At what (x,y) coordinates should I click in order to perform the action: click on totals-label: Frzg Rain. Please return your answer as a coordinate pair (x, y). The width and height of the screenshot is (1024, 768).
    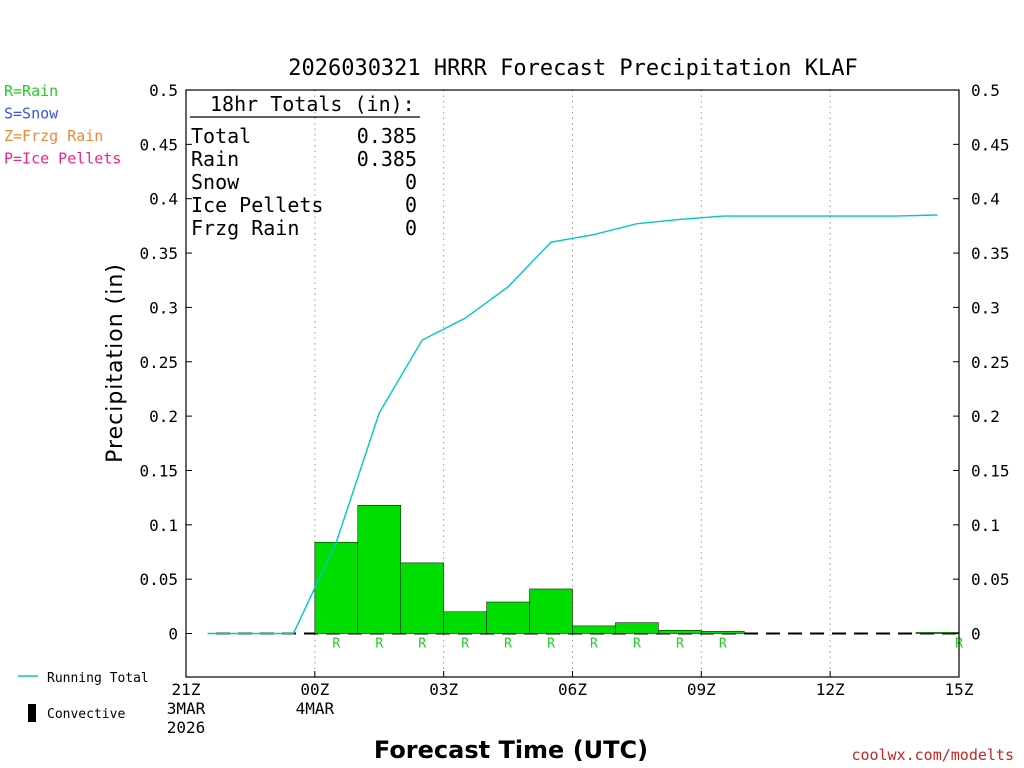
    Looking at the image, I should click on (245, 228).